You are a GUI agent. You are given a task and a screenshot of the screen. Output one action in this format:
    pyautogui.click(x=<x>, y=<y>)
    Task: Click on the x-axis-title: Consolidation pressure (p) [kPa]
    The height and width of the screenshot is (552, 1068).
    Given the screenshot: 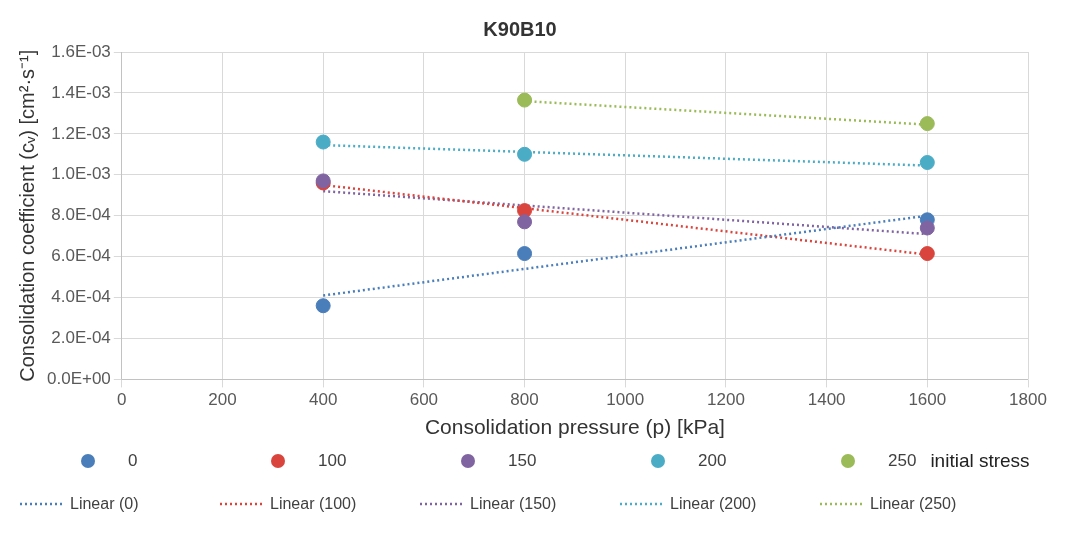 What is the action you would take?
    pyautogui.click(x=574, y=427)
    